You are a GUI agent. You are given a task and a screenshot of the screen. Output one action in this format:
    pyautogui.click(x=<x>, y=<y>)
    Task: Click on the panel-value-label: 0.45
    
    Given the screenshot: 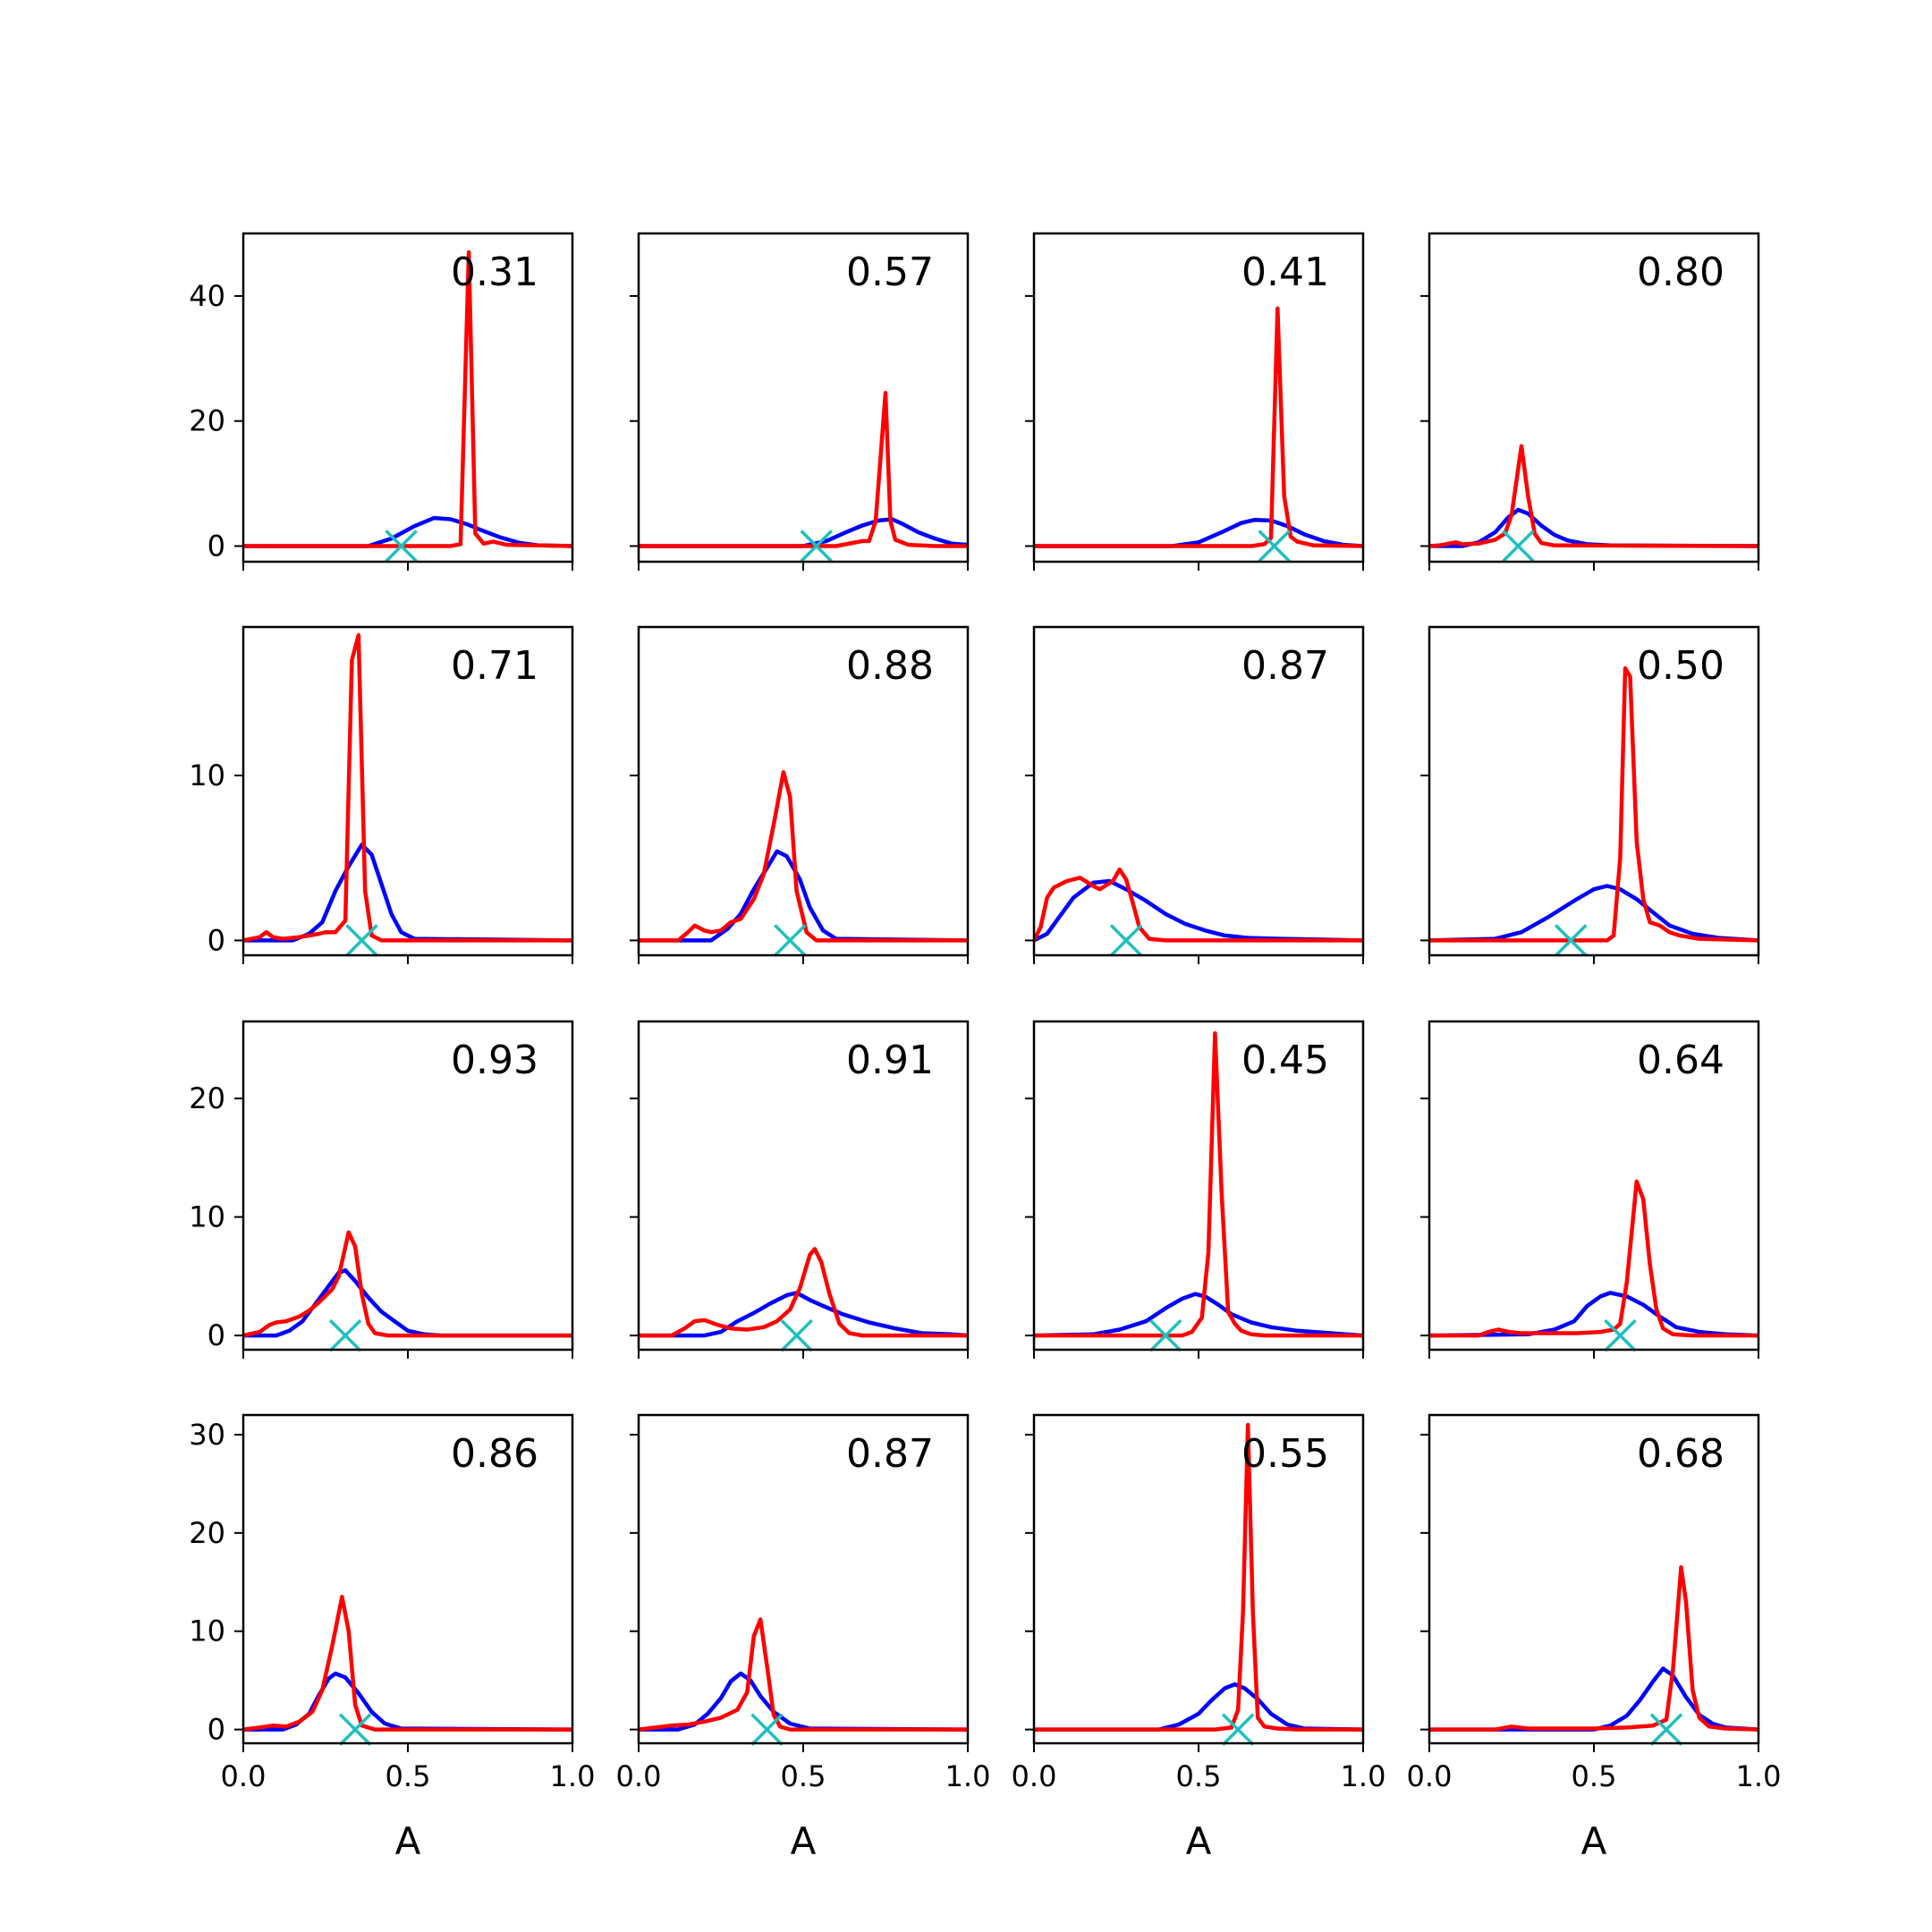 What is the action you would take?
    pyautogui.click(x=1285, y=1060)
    